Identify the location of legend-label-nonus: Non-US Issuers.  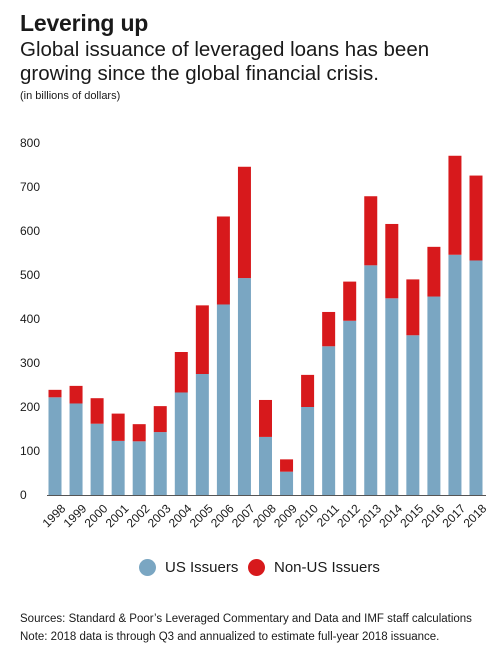
(327, 567).